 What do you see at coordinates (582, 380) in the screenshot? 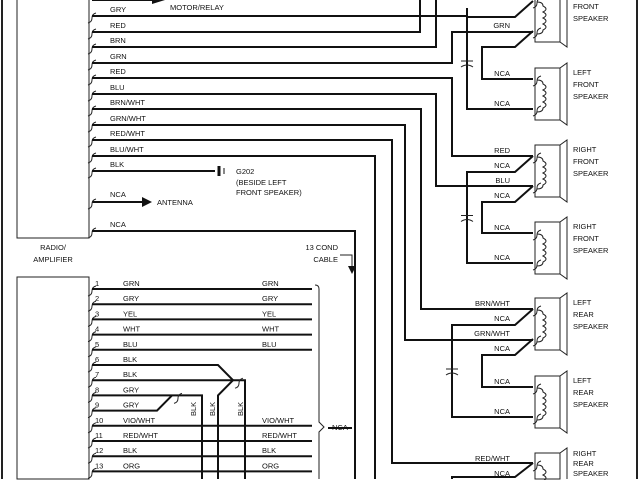
I see `speaker-name: LEFT` at bounding box center [582, 380].